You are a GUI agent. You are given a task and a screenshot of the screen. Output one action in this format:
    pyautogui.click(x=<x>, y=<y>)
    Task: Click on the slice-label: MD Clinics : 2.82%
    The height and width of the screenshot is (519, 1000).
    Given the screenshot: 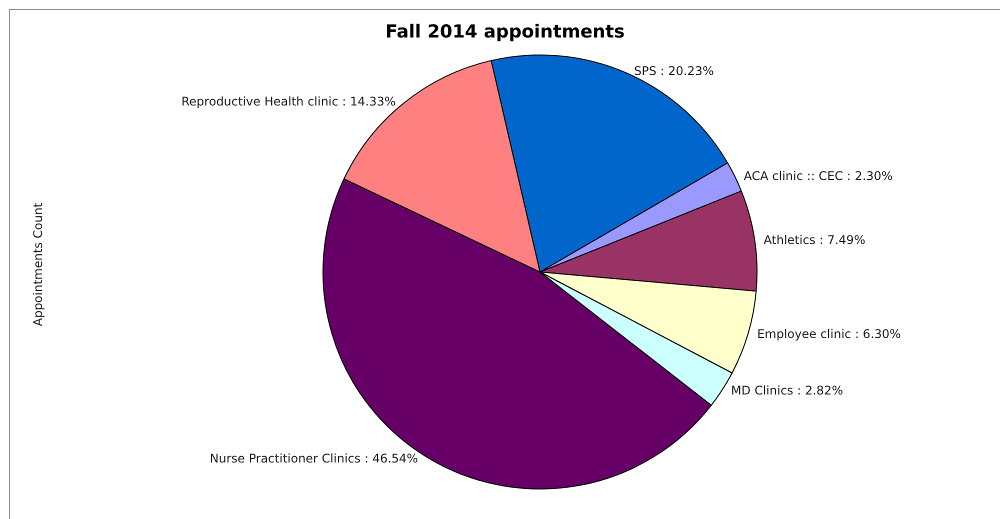 What is the action you would take?
    pyautogui.click(x=787, y=391)
    